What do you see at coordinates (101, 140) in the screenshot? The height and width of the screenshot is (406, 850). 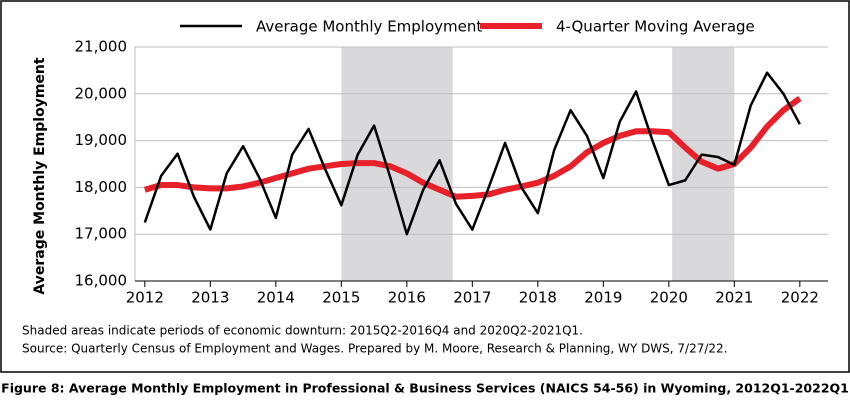 I see `y-tick-label: 19,000` at bounding box center [101, 140].